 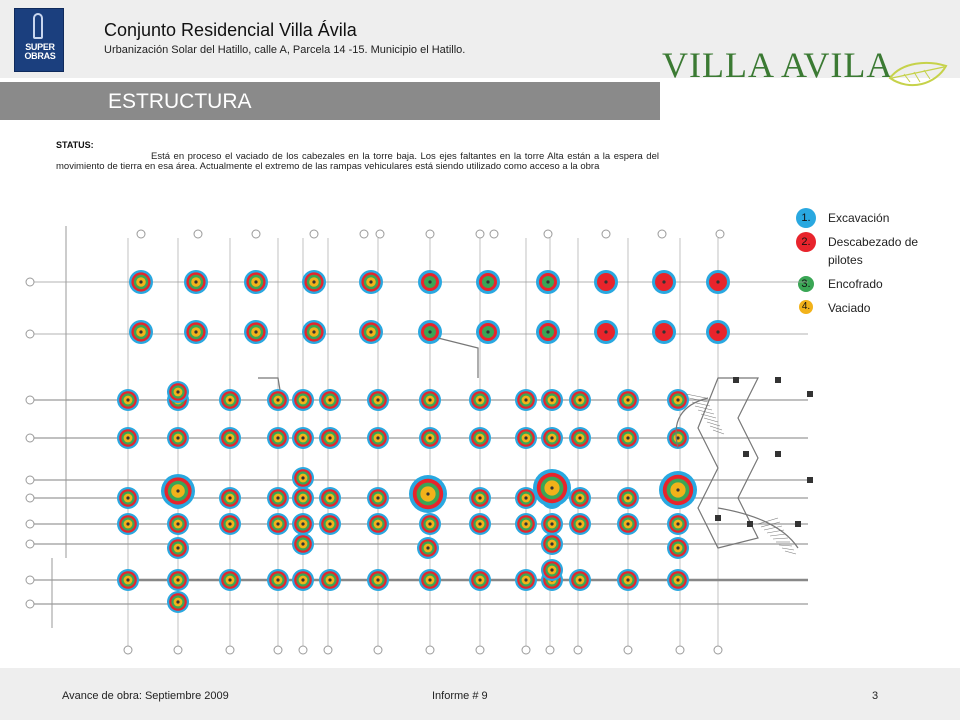 I want to click on logo-line-1: SUPER, so click(x=40, y=47).